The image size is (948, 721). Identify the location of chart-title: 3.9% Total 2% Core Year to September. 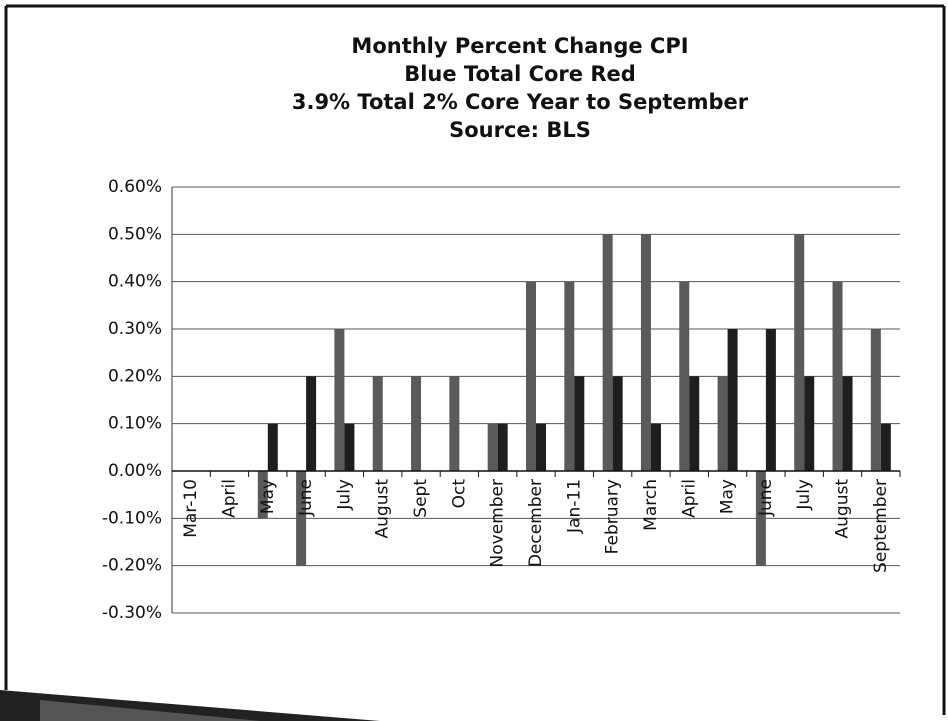
(520, 102).